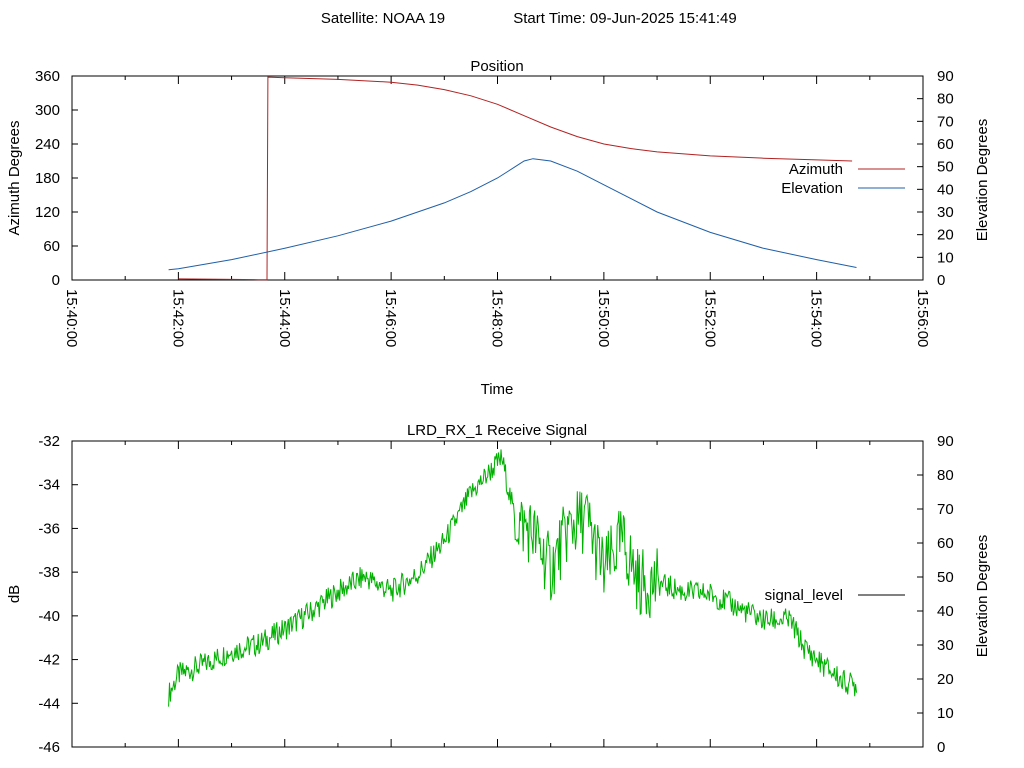 Image resolution: width=1024 pixels, height=768 pixels. I want to click on x-tick-label: 15:46:00, so click(390, 318).